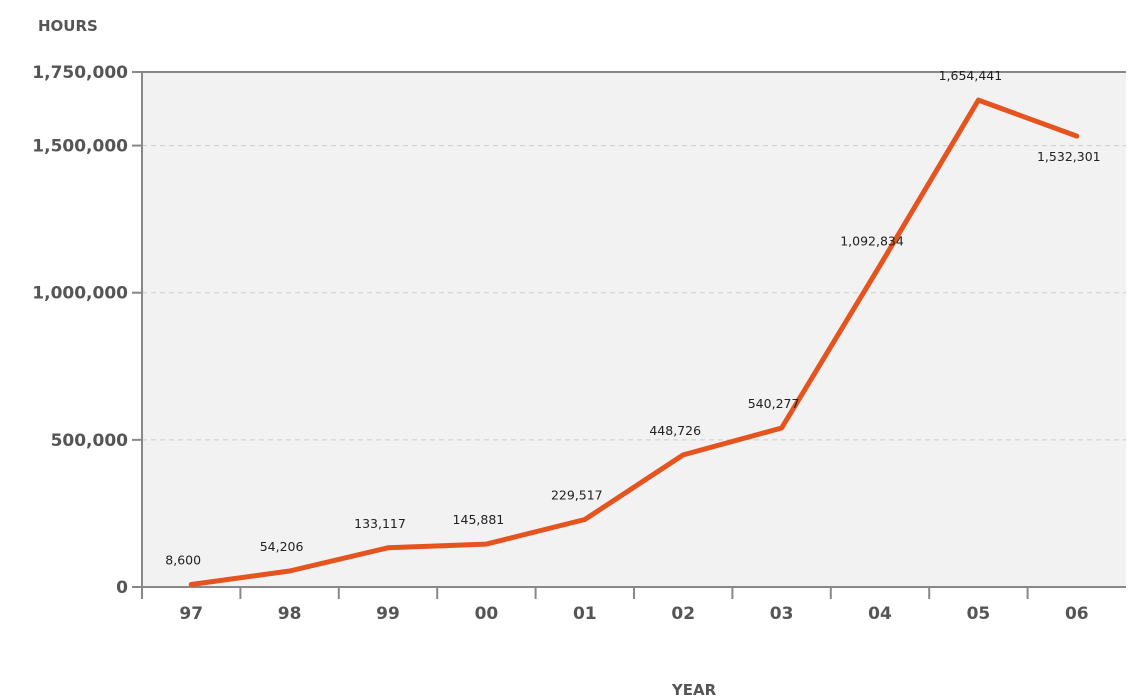  I want to click on data-label: 54,206, so click(282, 546).